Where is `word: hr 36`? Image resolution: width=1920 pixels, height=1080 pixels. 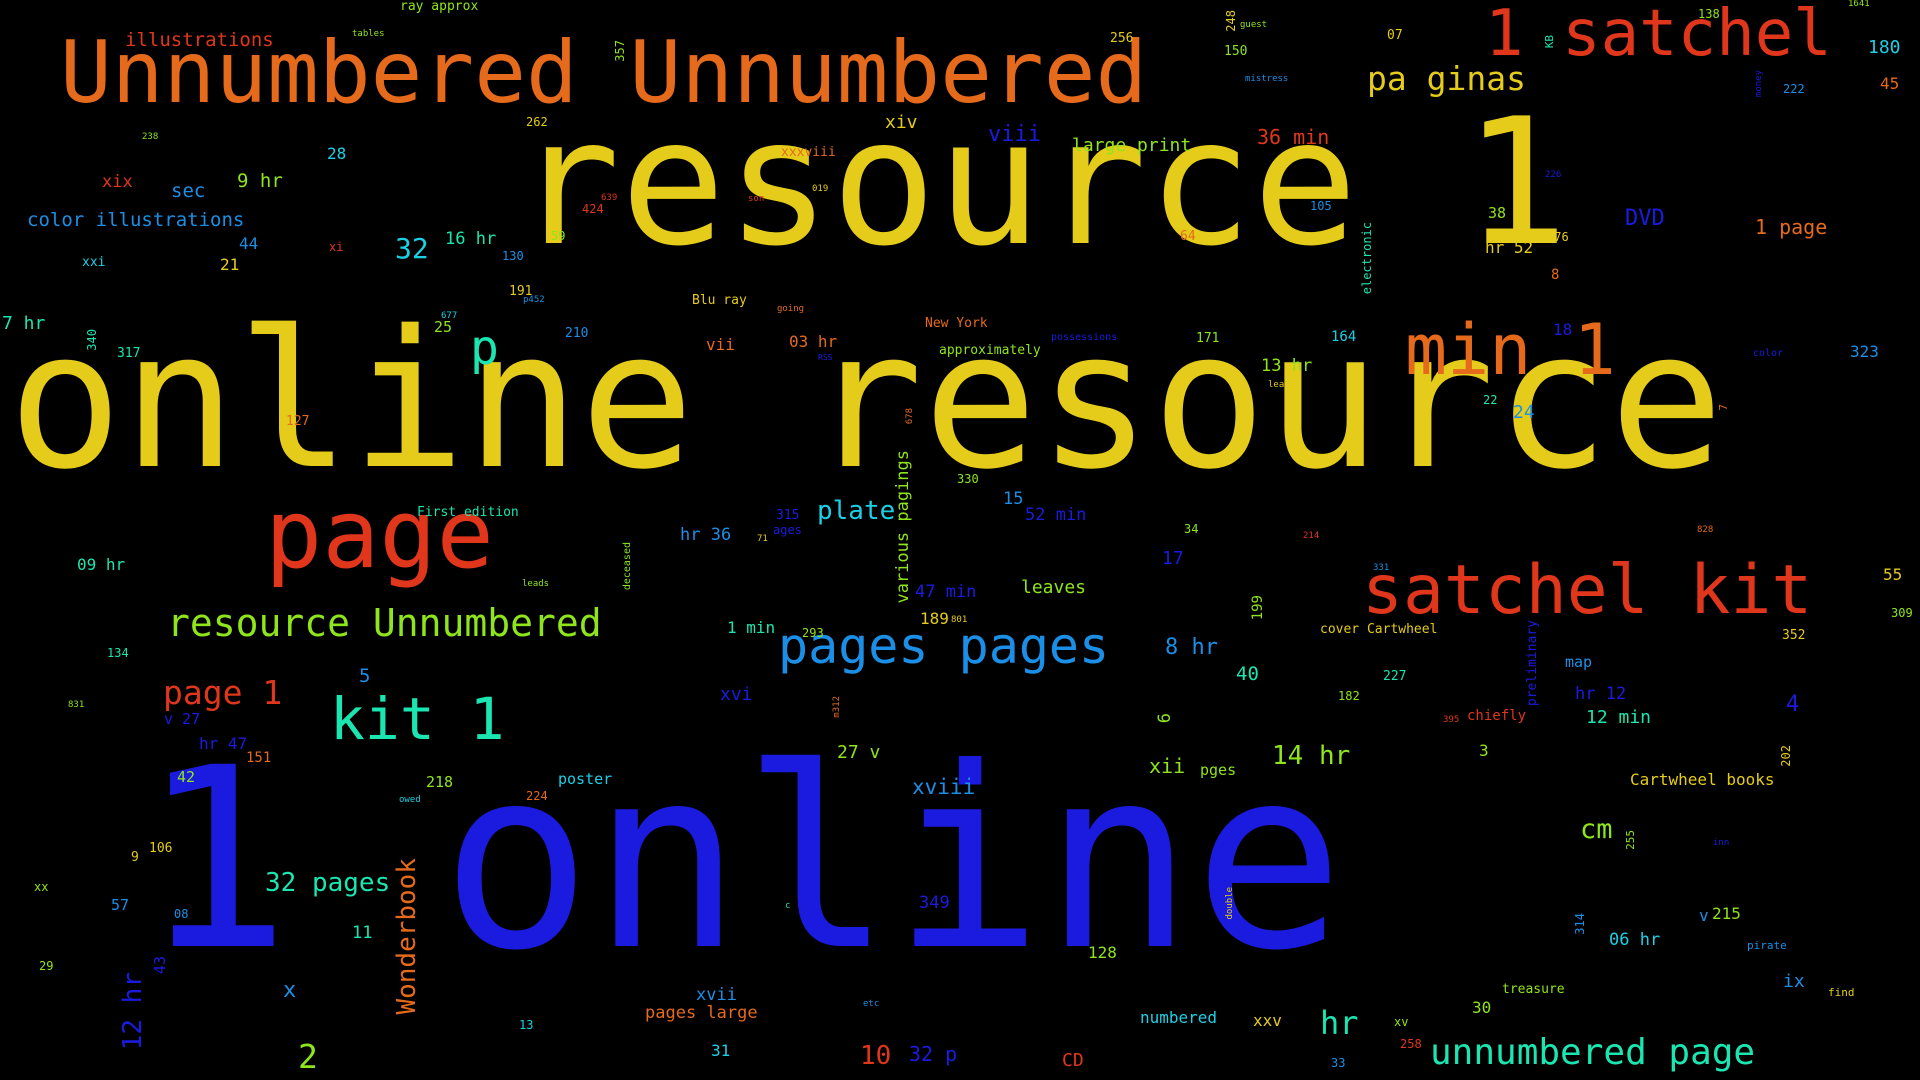
word: hr 36 is located at coordinates (706, 535).